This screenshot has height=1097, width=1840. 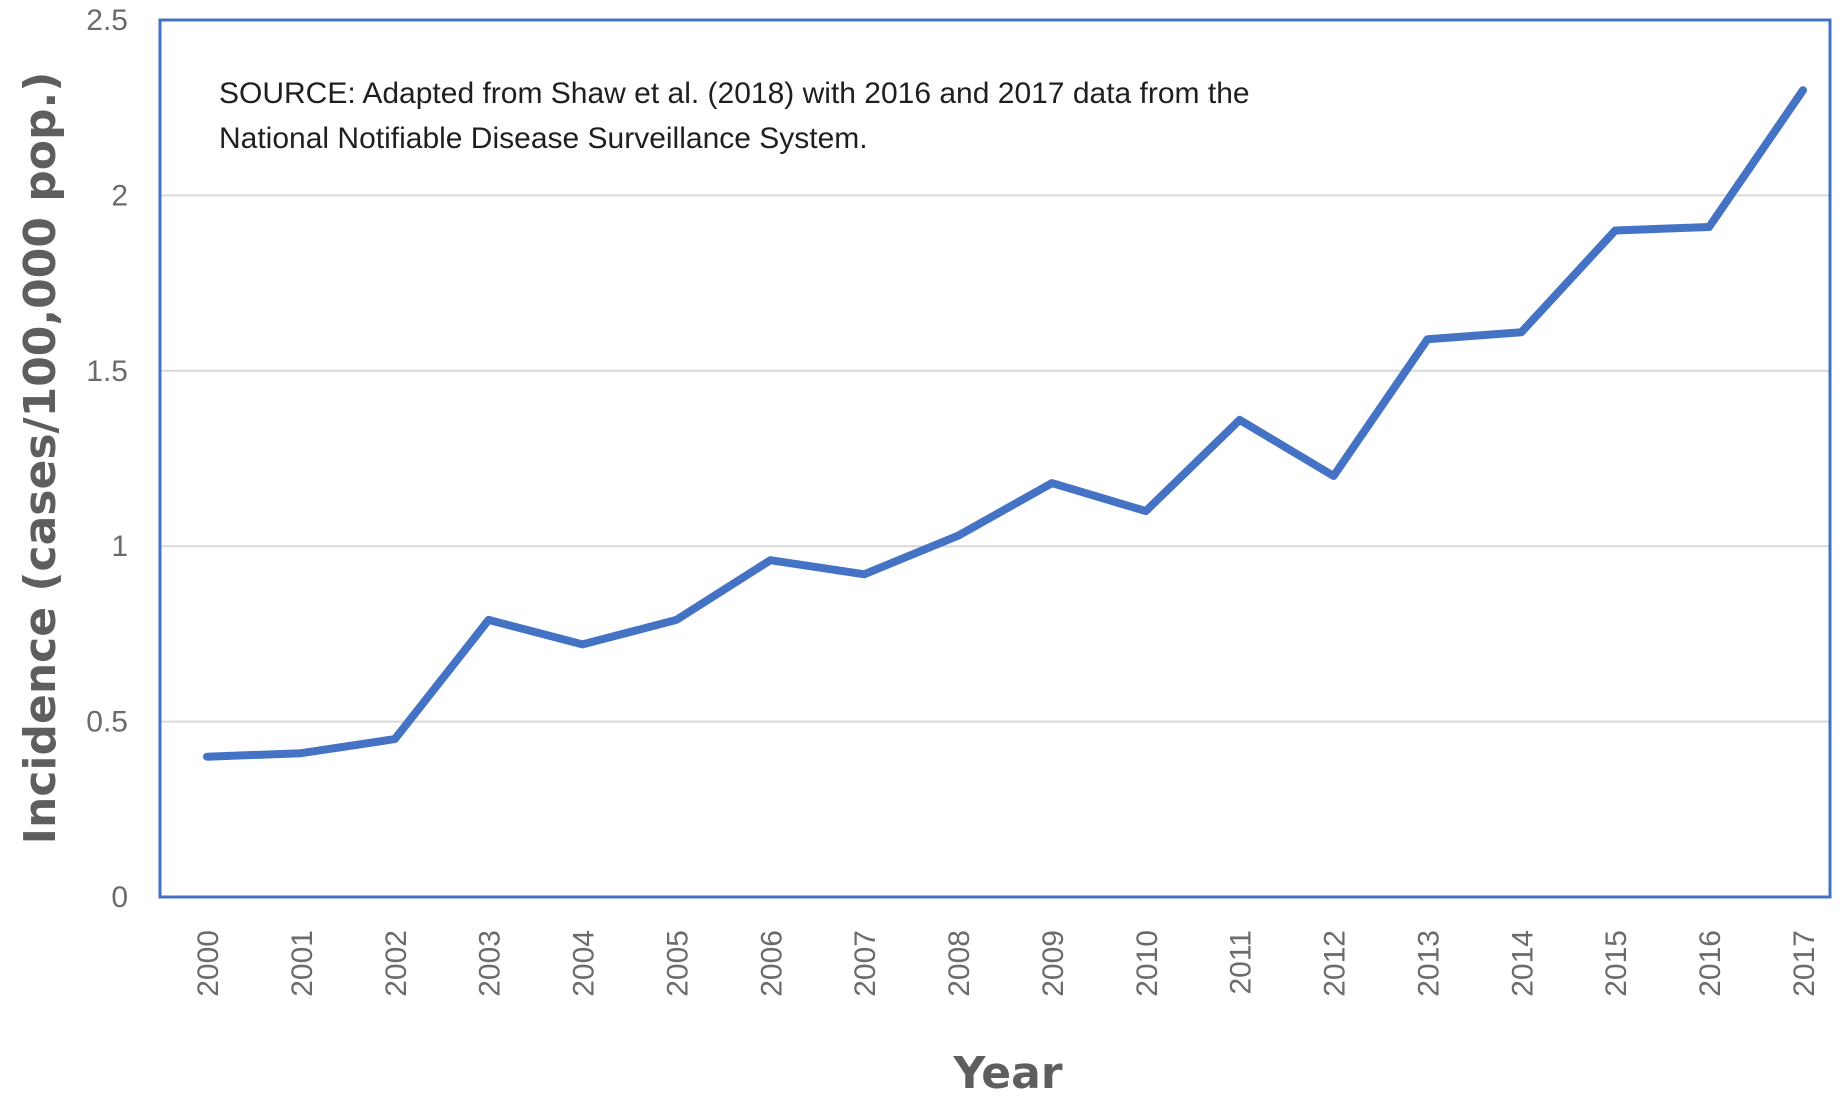 What do you see at coordinates (107, 459) in the screenshot?
I see `y-axis-tick-labels: 0 0.5 1 1.5 2 2.5` at bounding box center [107, 459].